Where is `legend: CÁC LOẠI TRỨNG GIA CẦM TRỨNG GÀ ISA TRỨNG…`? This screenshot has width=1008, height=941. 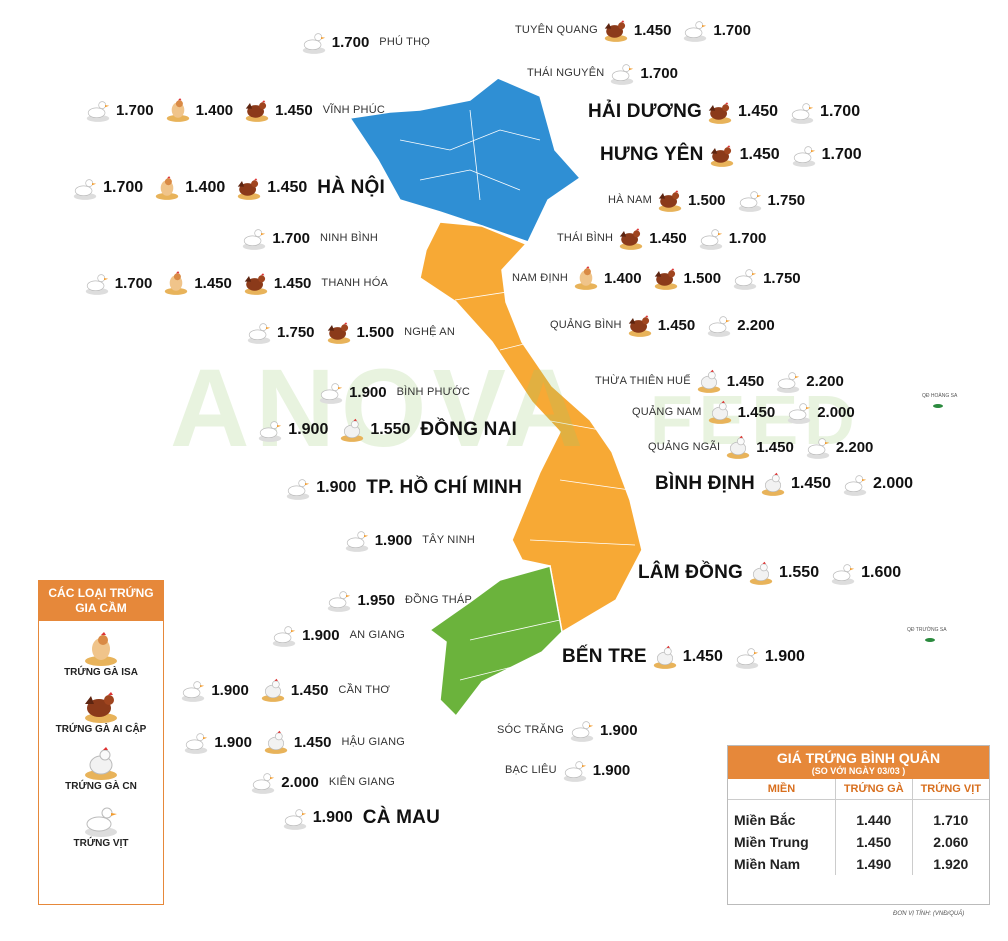 legend: CÁC LOẠI TRỨNG GIA CẦM TRỨNG GÀ ISA TRỨNG… is located at coordinates (101, 742).